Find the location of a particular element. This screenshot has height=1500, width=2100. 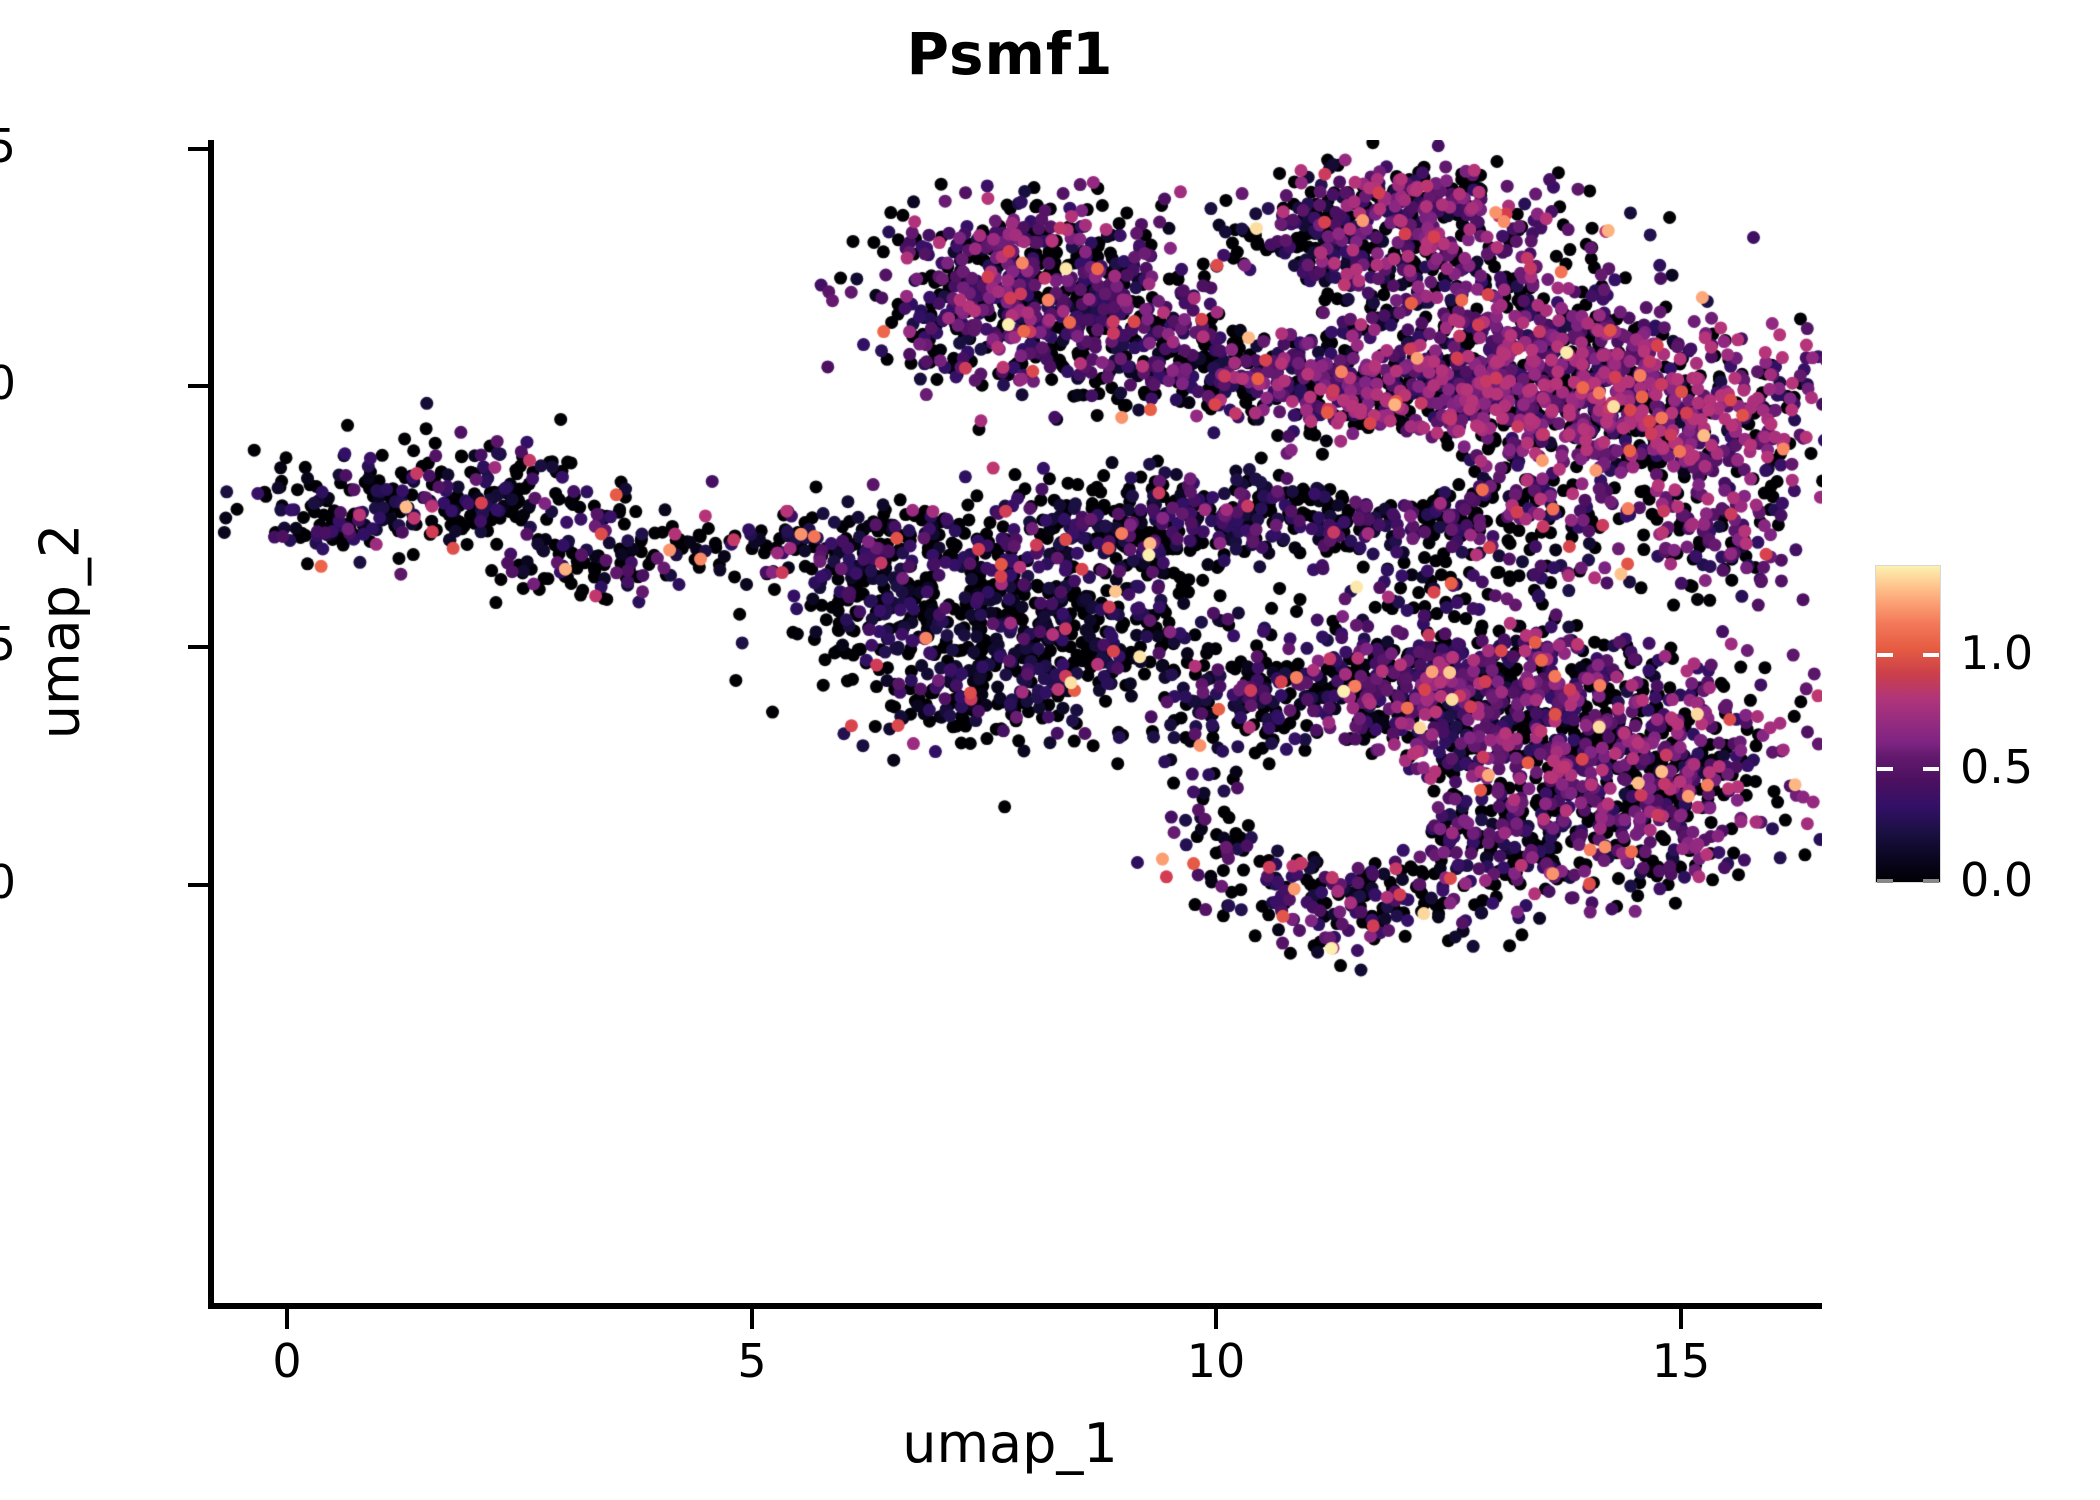

y-axis-spine is located at coordinates (211, 724).